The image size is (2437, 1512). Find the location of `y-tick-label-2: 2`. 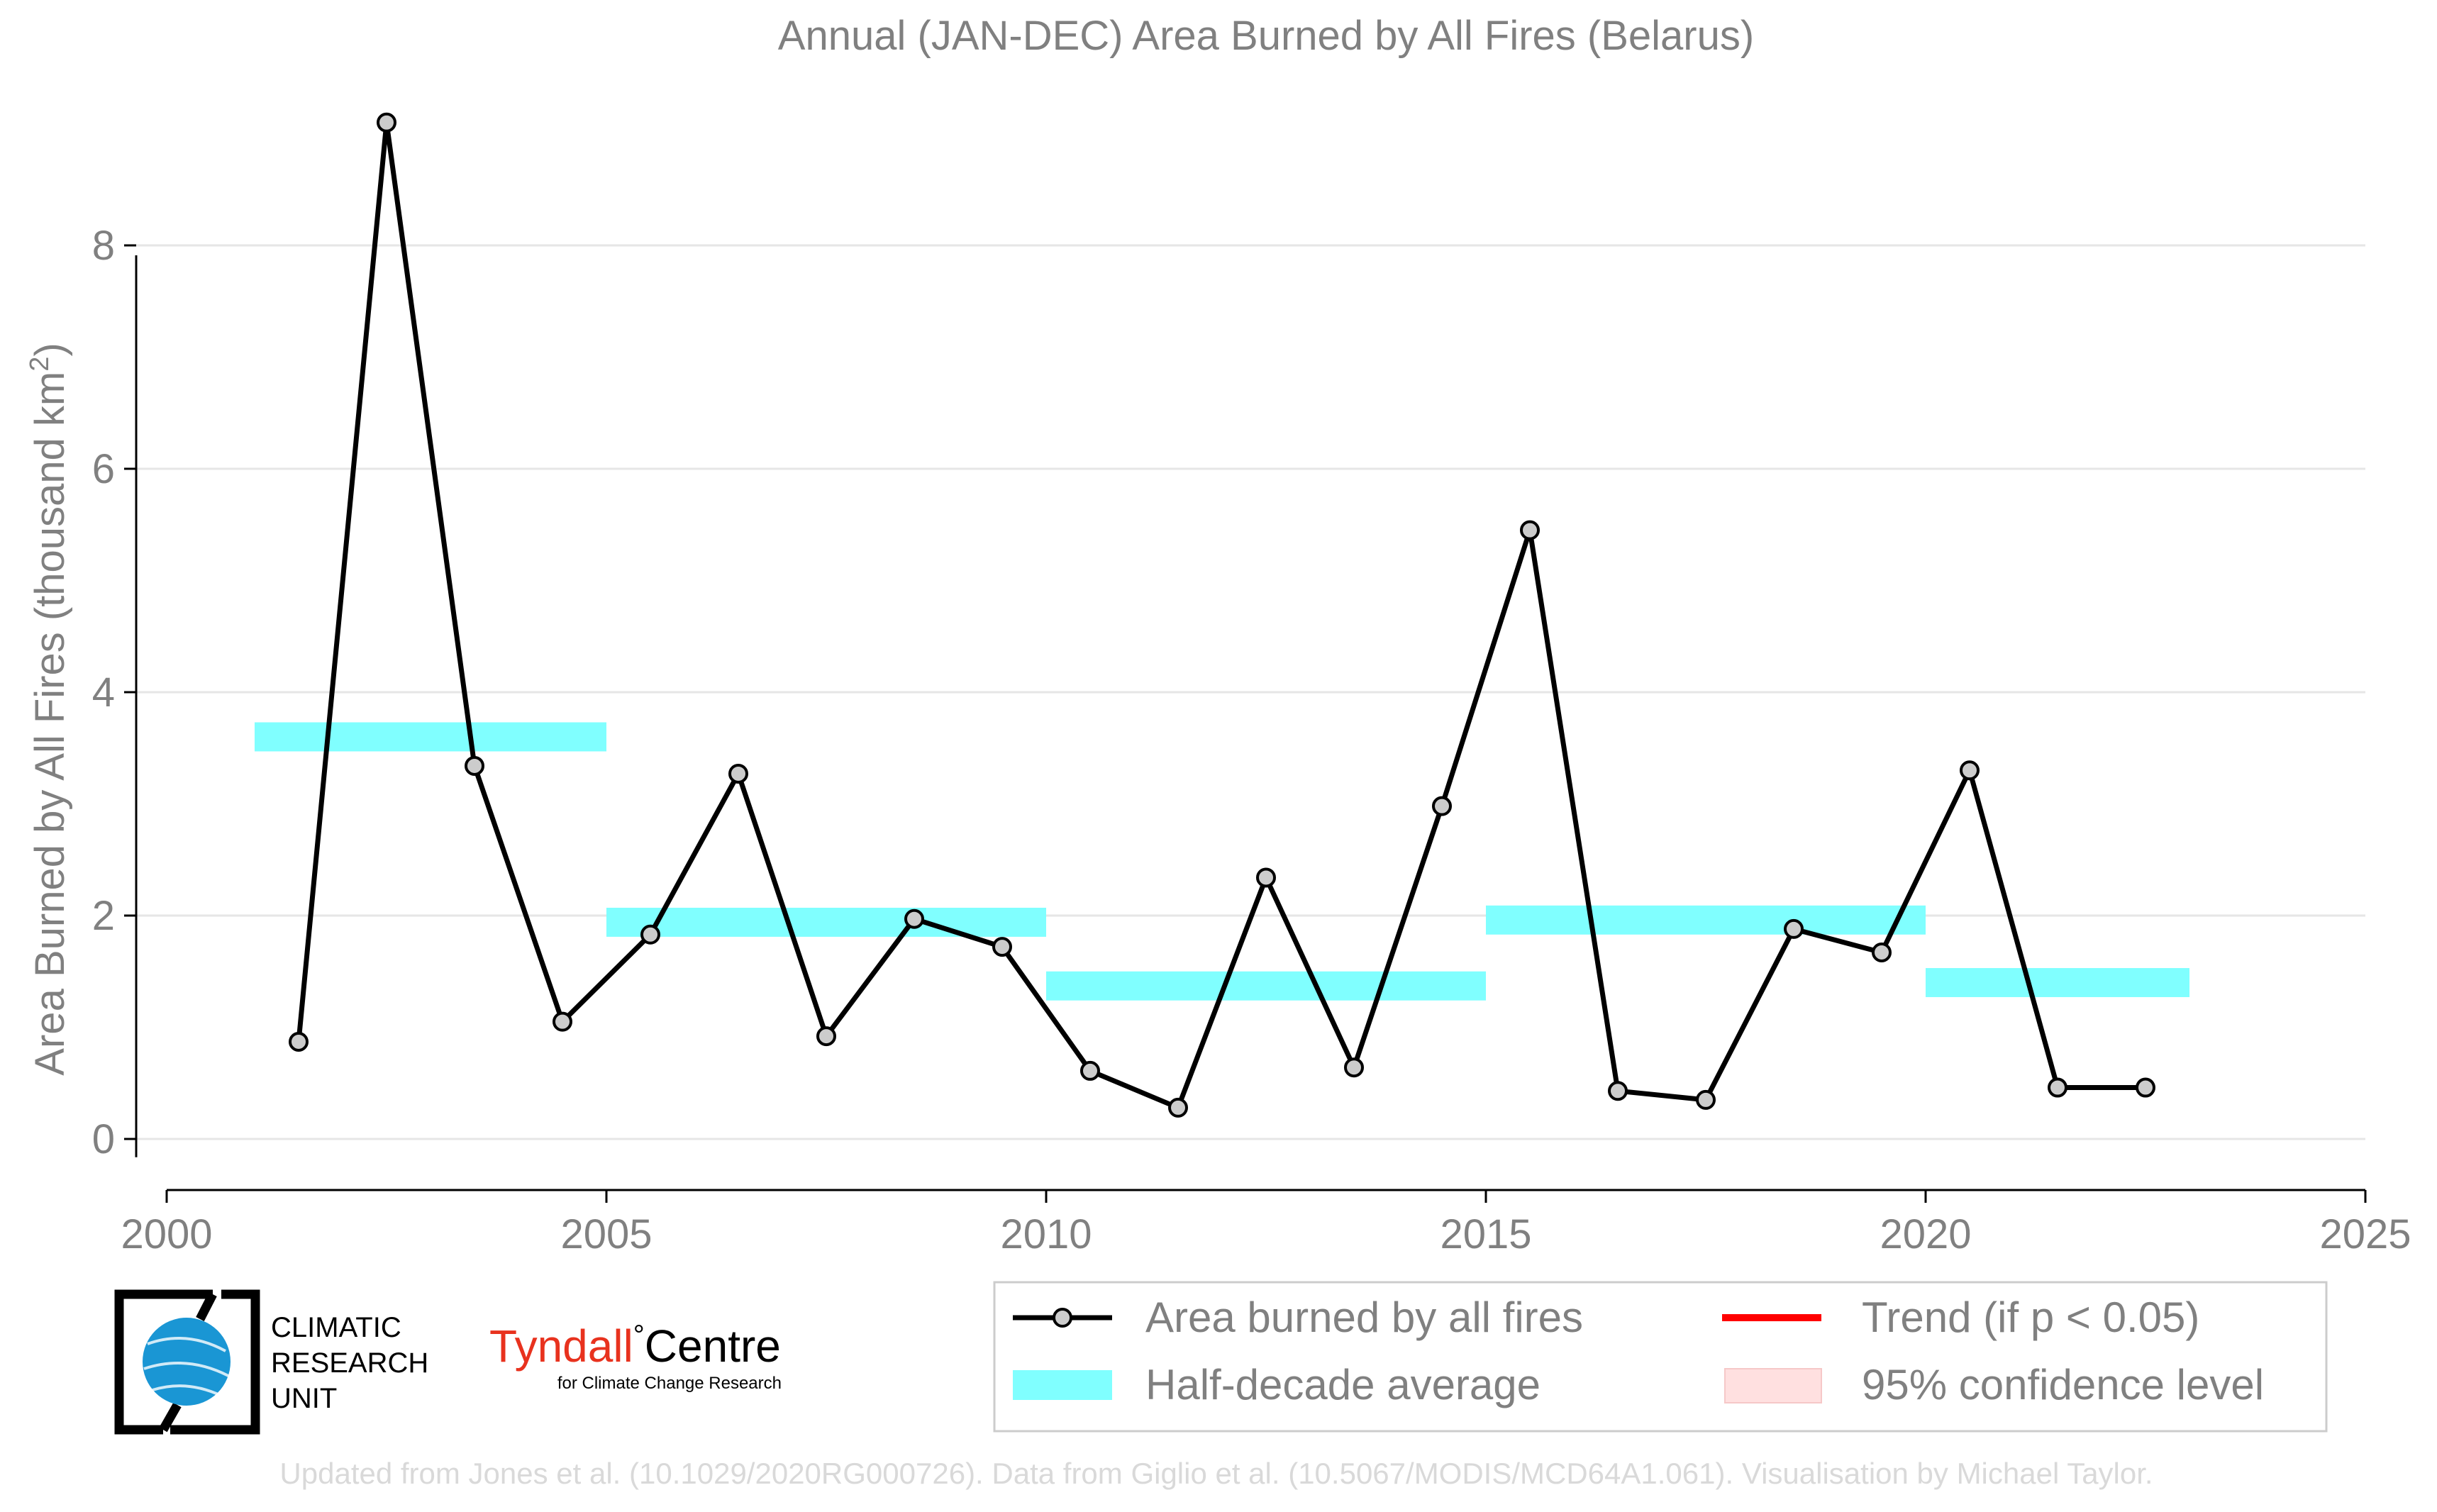

y-tick-label-2: 2 is located at coordinates (103, 916).